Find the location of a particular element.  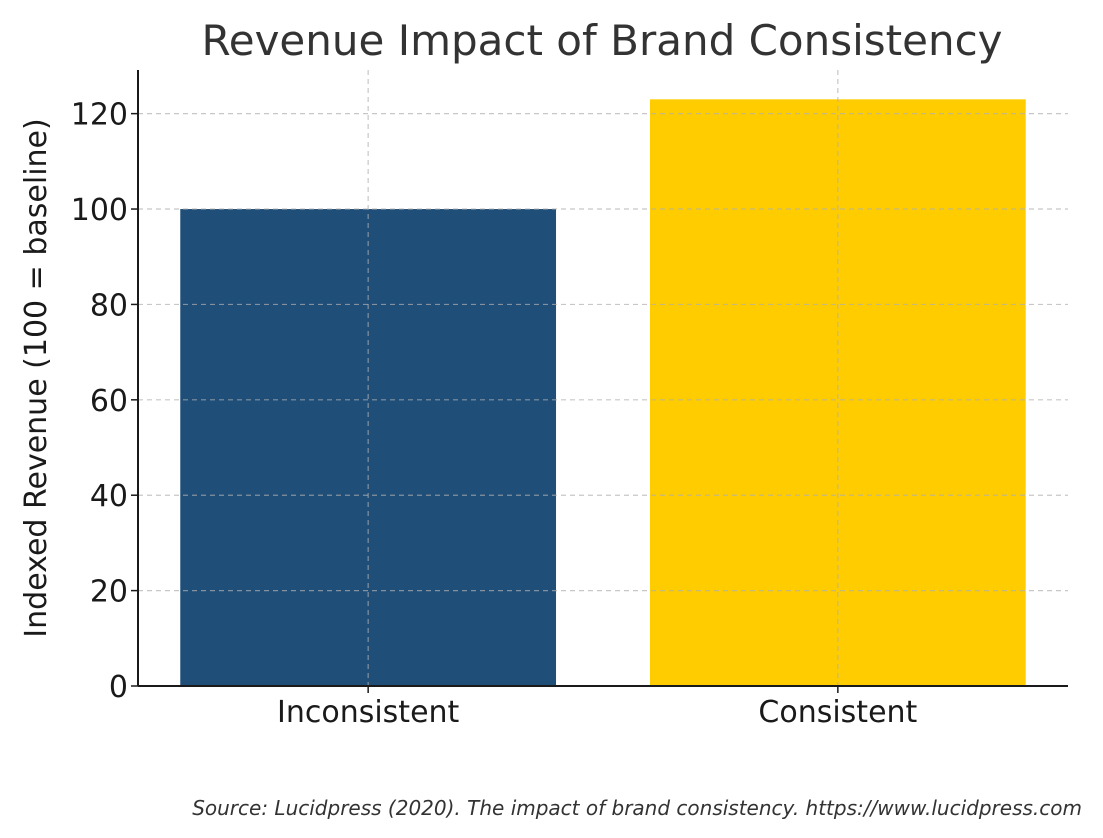

y-axis-label: Indexed Revenue (100 = baseline) is located at coordinates (36, 377).